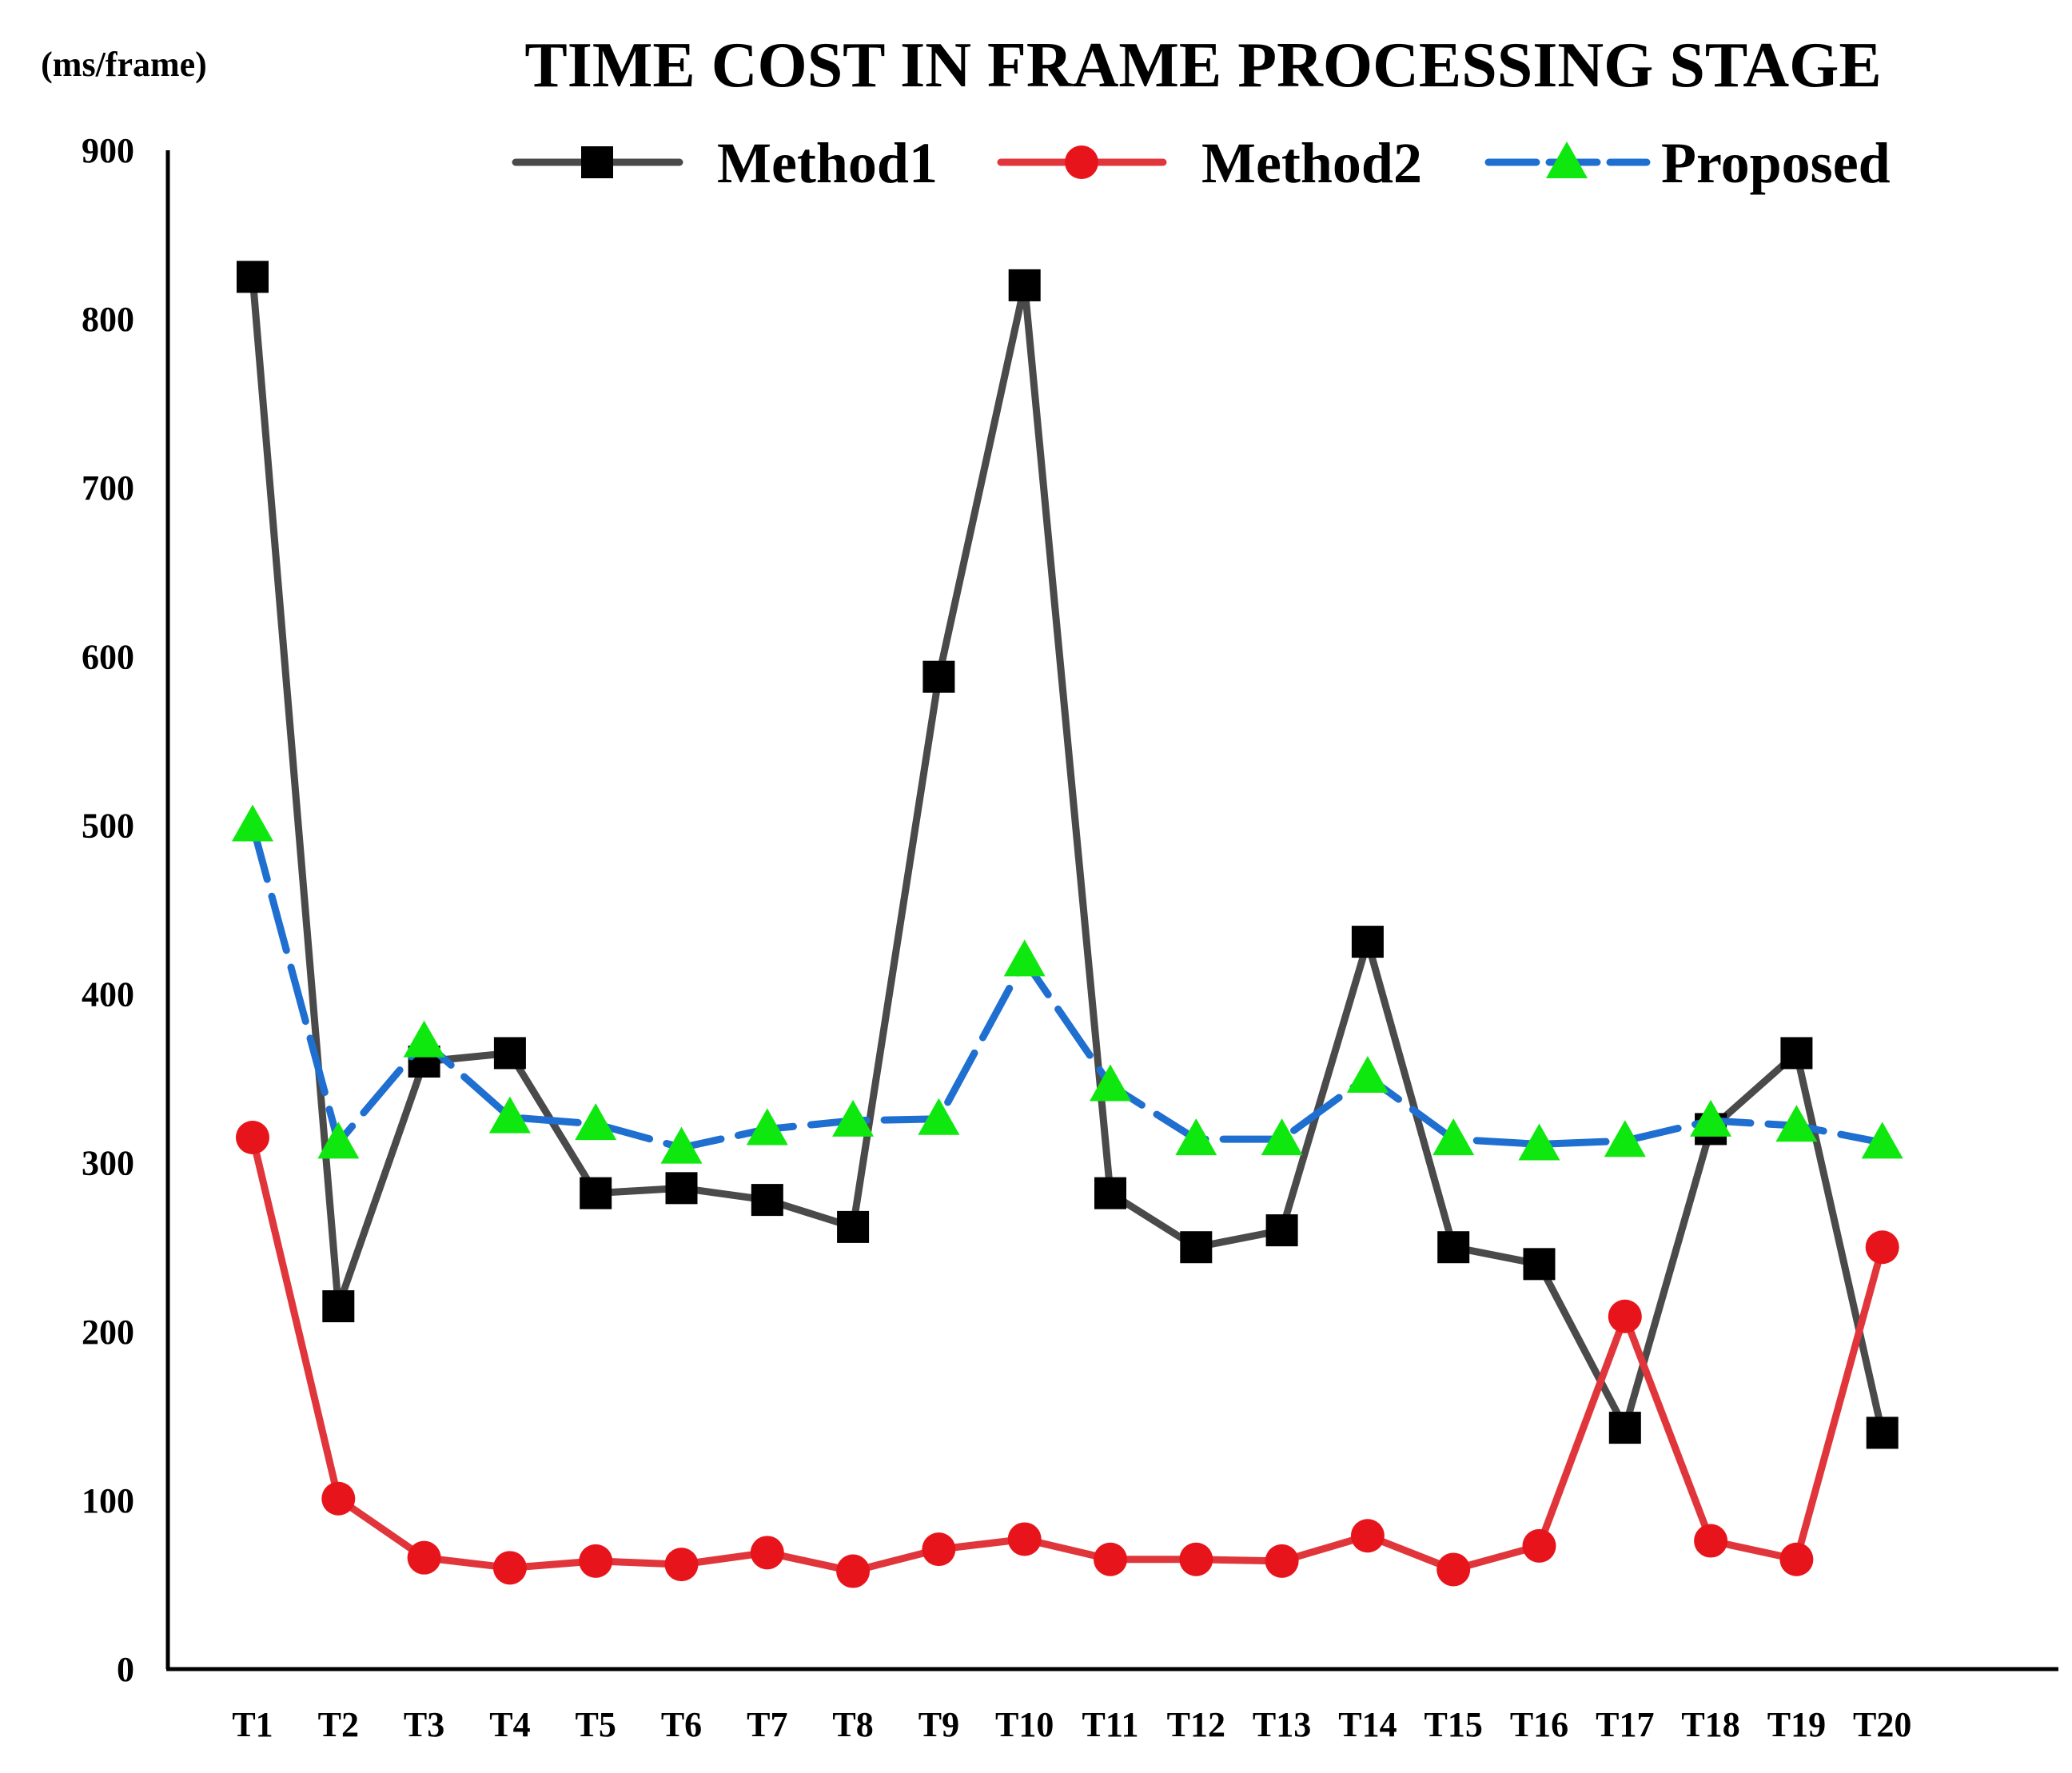 This screenshot has width=2072, height=1773. I want to click on legend-marker-proposed, so click(1567, 159).